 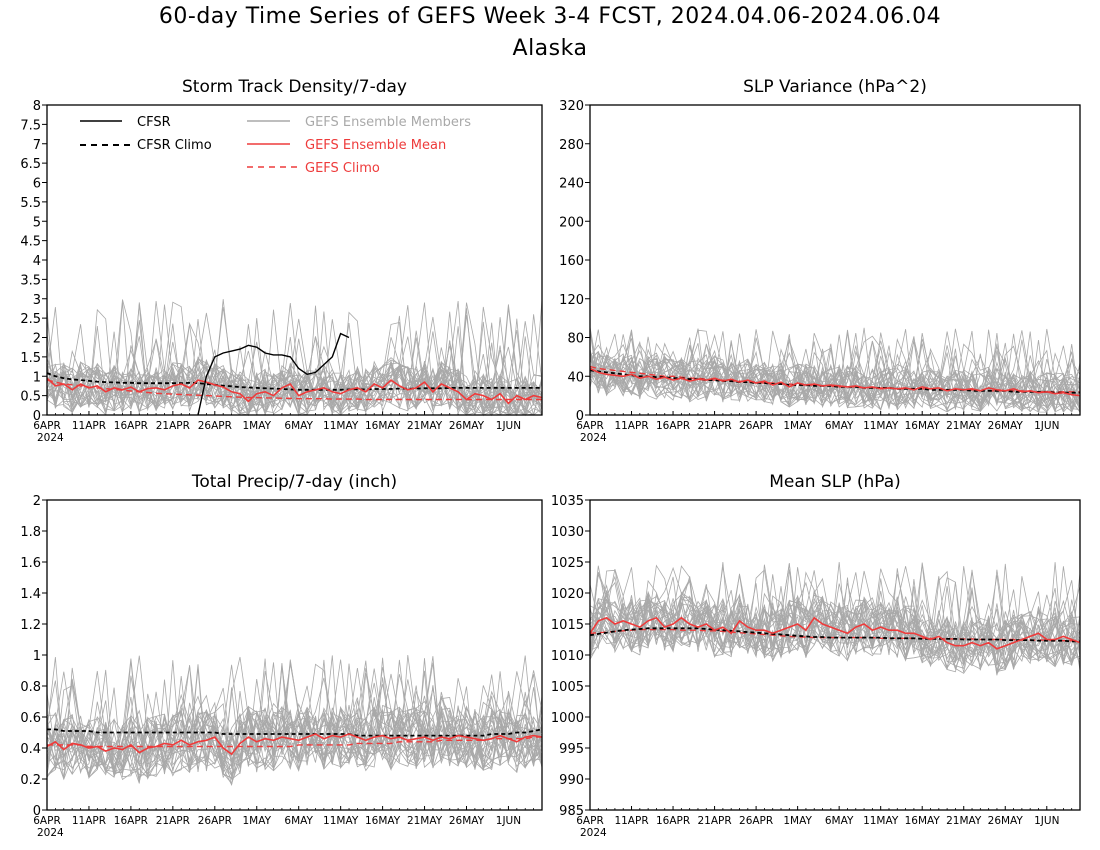 What do you see at coordinates (571, 222) in the screenshot?
I see `y-tick-label: 200` at bounding box center [571, 222].